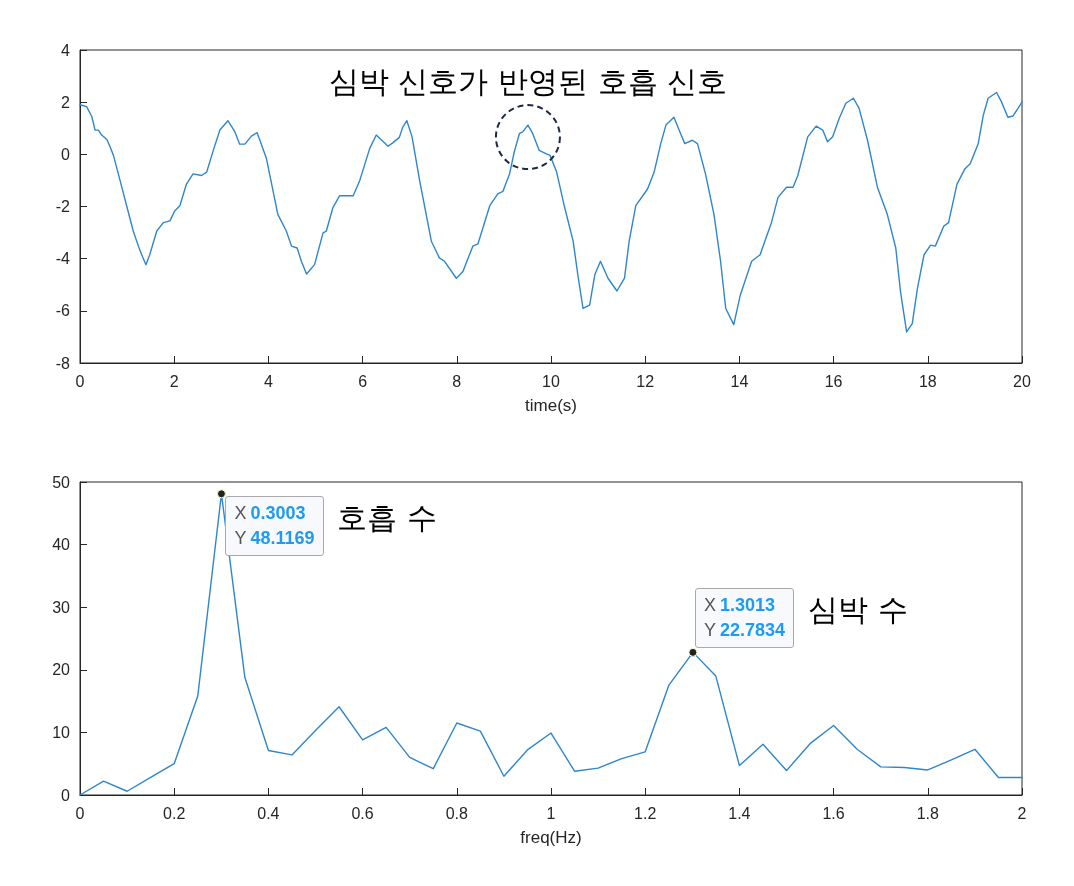 The image size is (1074, 886). What do you see at coordinates (739, 813) in the screenshot?
I see `x-tick-label: 1.4` at bounding box center [739, 813].